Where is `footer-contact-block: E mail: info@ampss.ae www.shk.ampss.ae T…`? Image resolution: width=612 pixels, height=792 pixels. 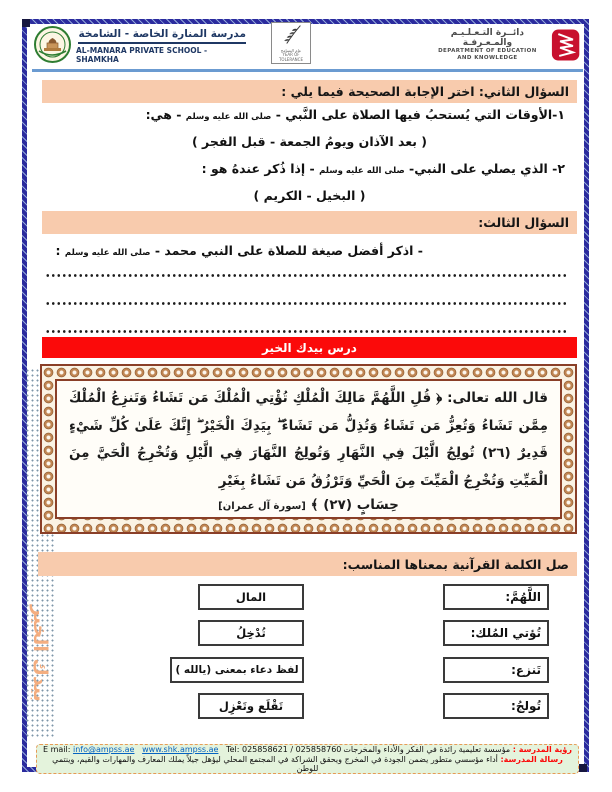 footer-contact-block: E mail: info@ampss.ae www.shk.ampss.ae T… is located at coordinates (192, 749).